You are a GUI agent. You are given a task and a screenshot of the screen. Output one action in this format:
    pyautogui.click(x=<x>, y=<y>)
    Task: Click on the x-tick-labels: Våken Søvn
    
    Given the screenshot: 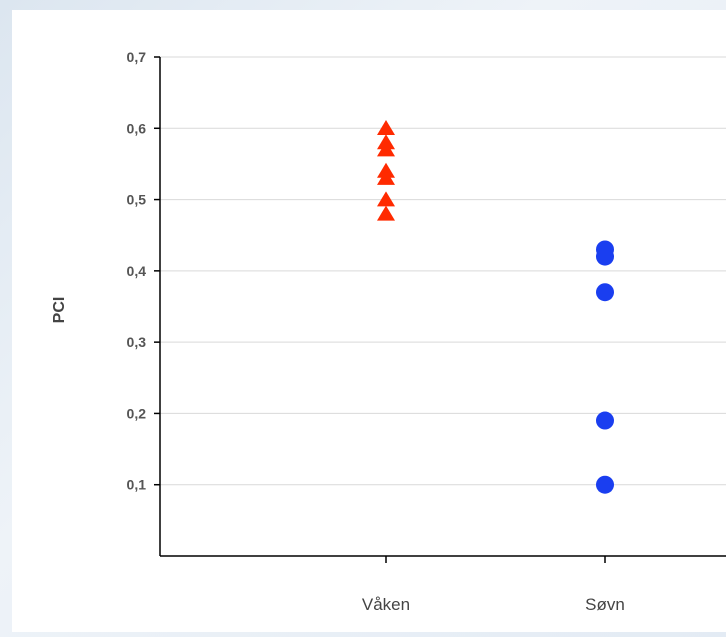 What is the action you would take?
    pyautogui.click(x=493, y=585)
    